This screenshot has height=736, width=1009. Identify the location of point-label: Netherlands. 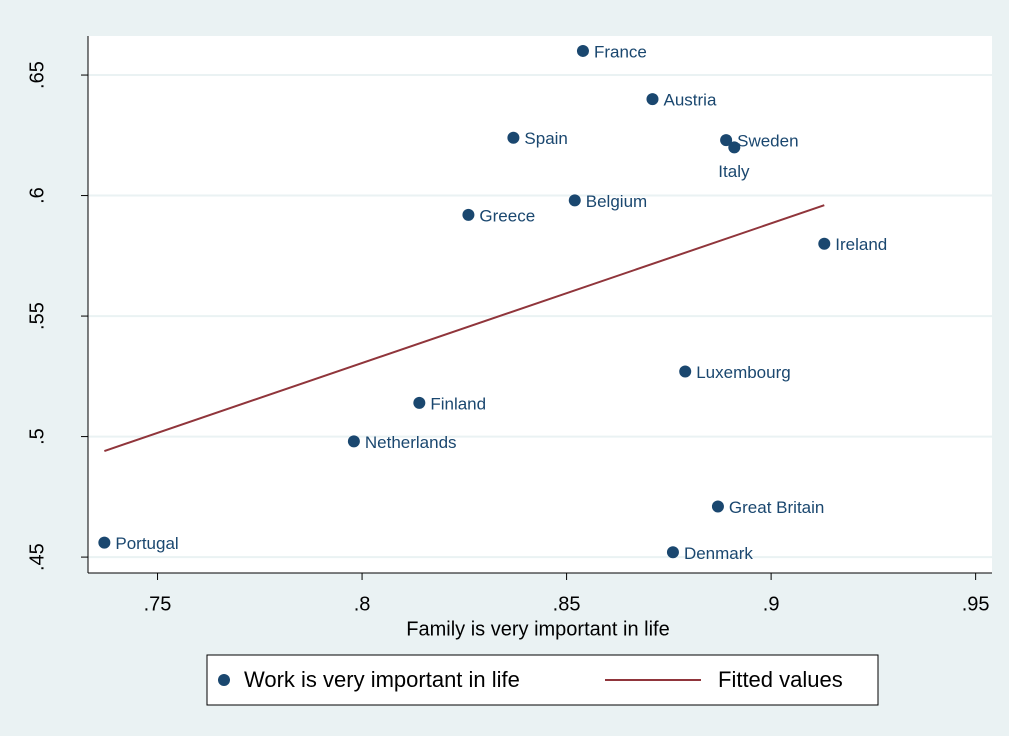
(411, 442).